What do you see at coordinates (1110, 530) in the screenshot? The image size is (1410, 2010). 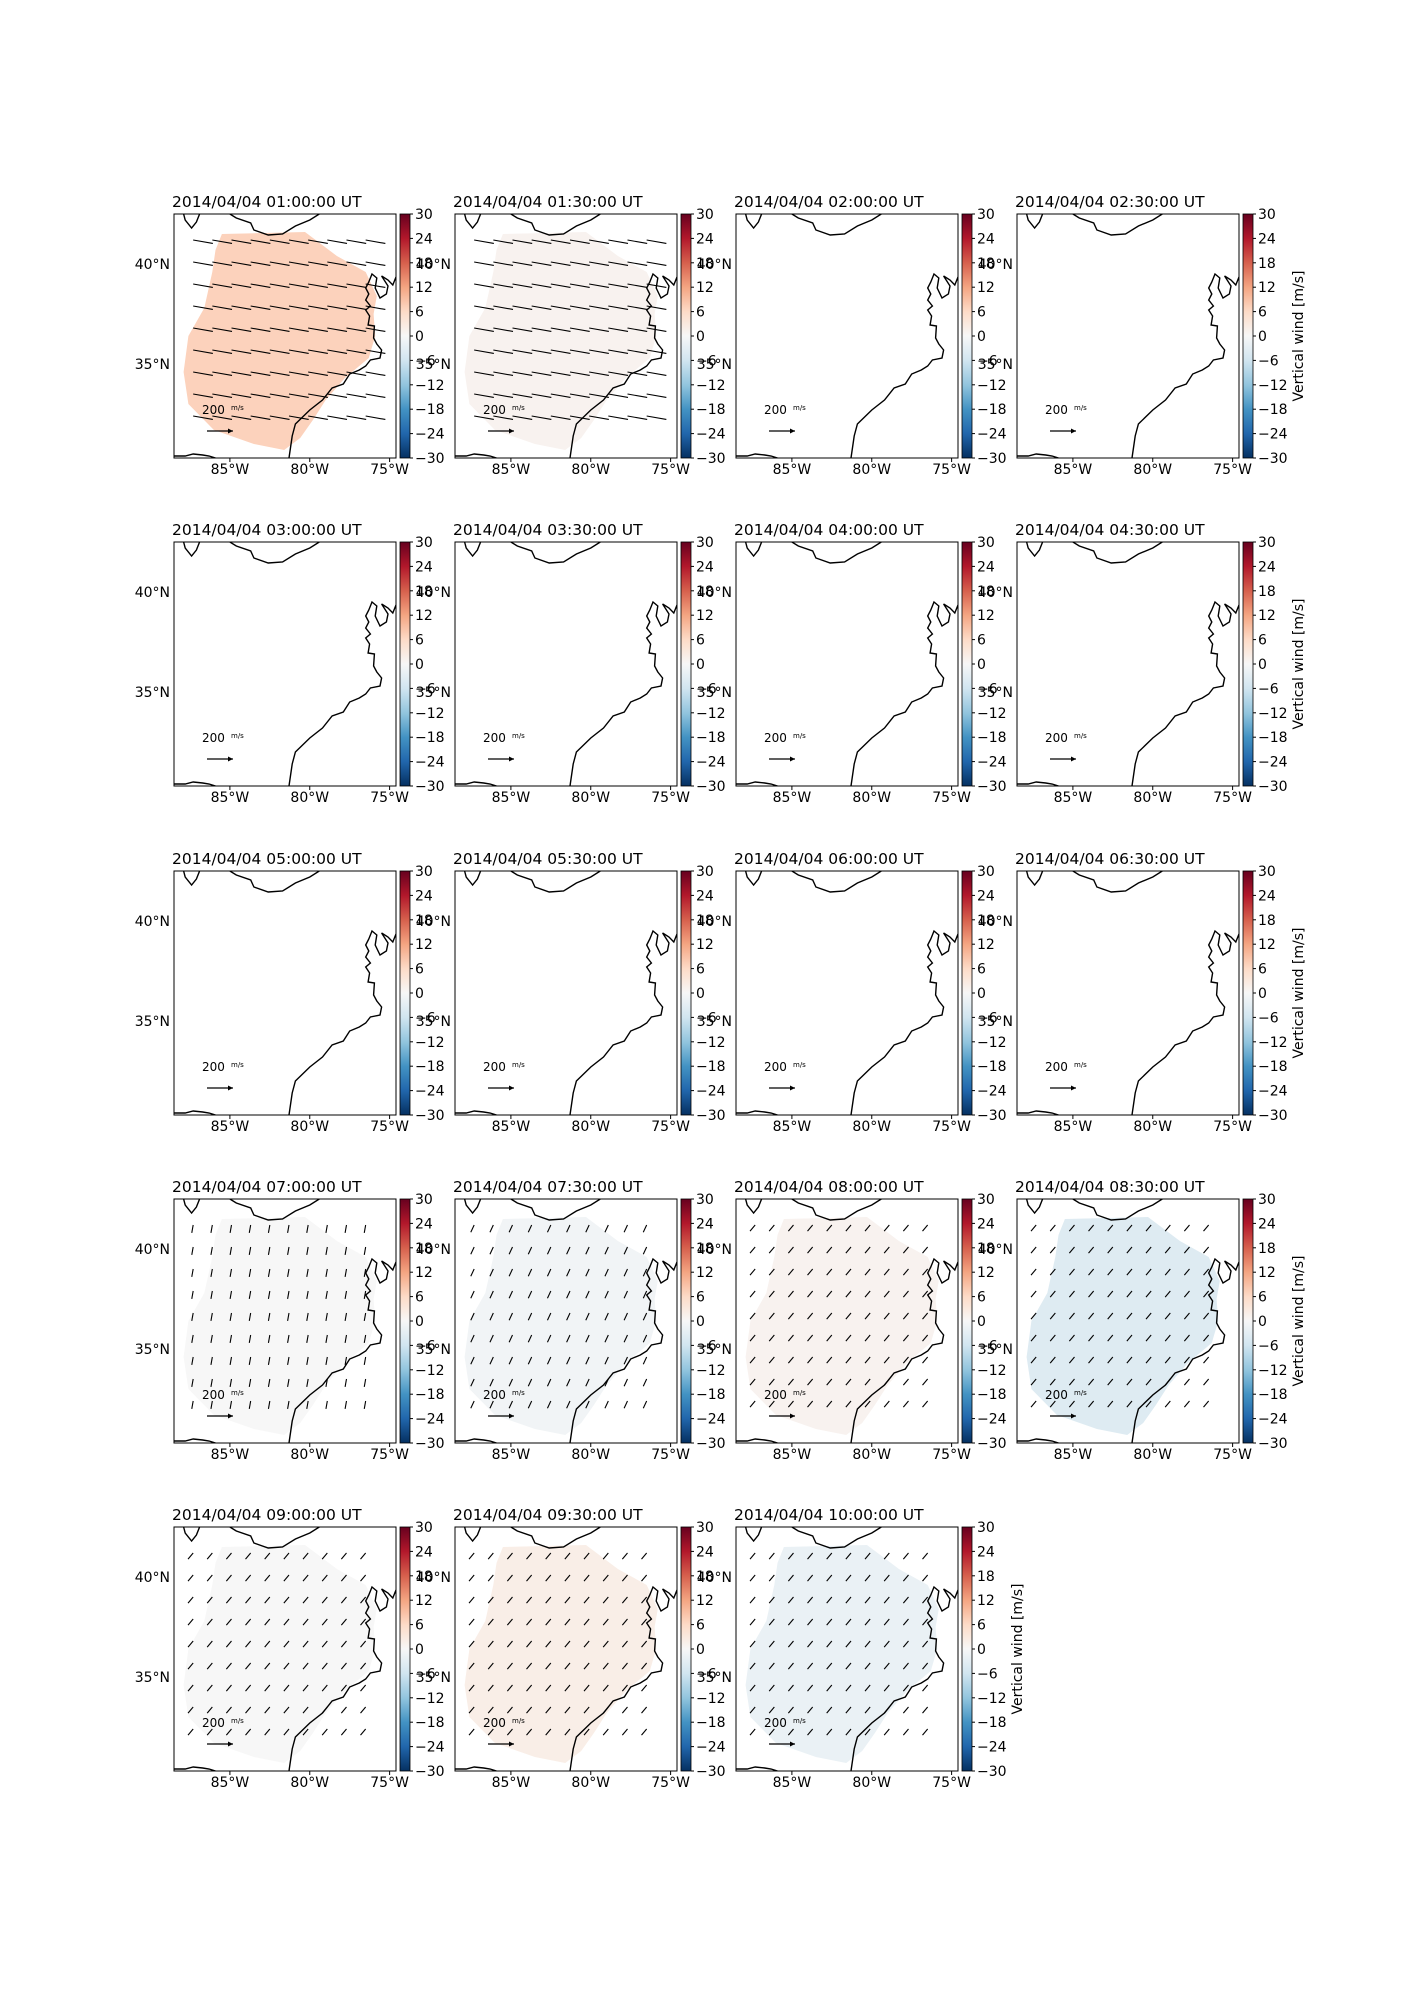 I see `panel-title: 2014/04/04 04:30:00 UT` at bounding box center [1110, 530].